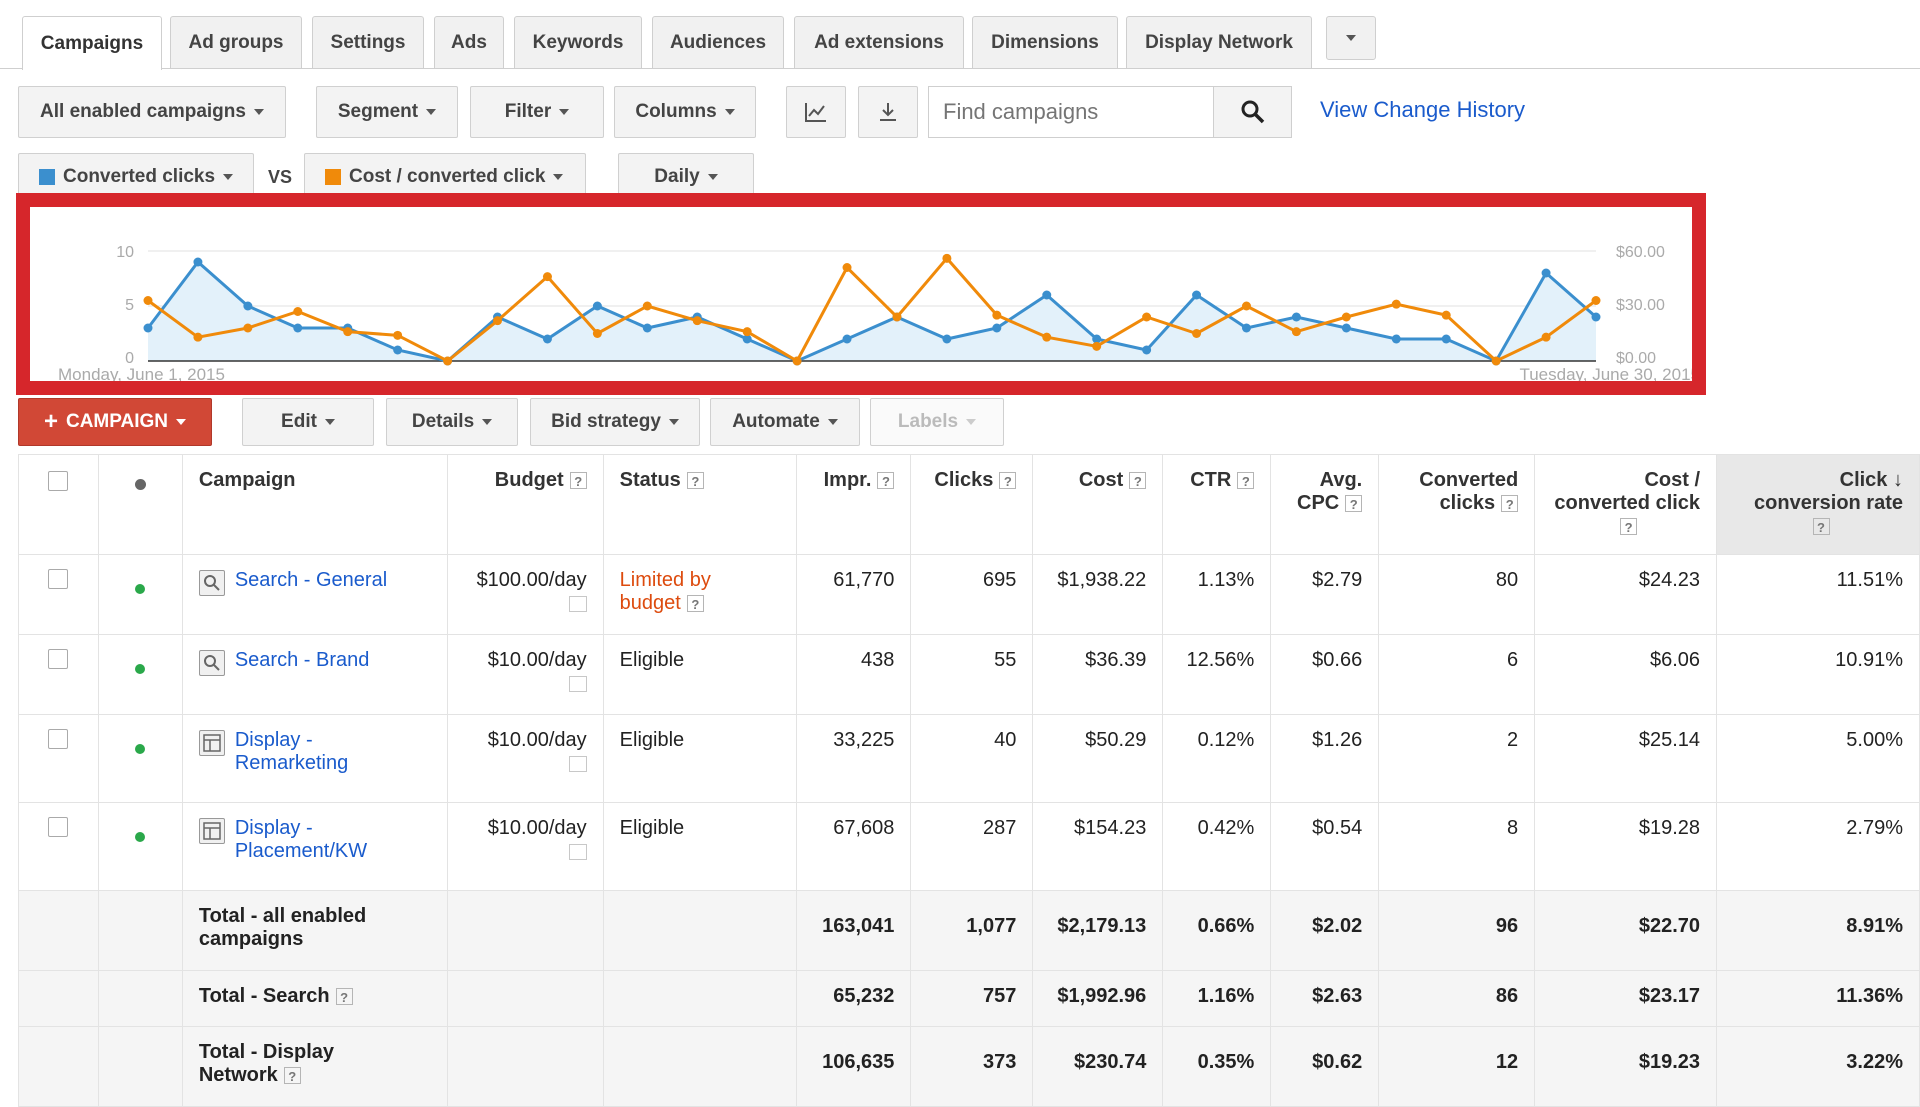  What do you see at coordinates (525, 504) in the screenshot?
I see `header-budget: Budget?` at bounding box center [525, 504].